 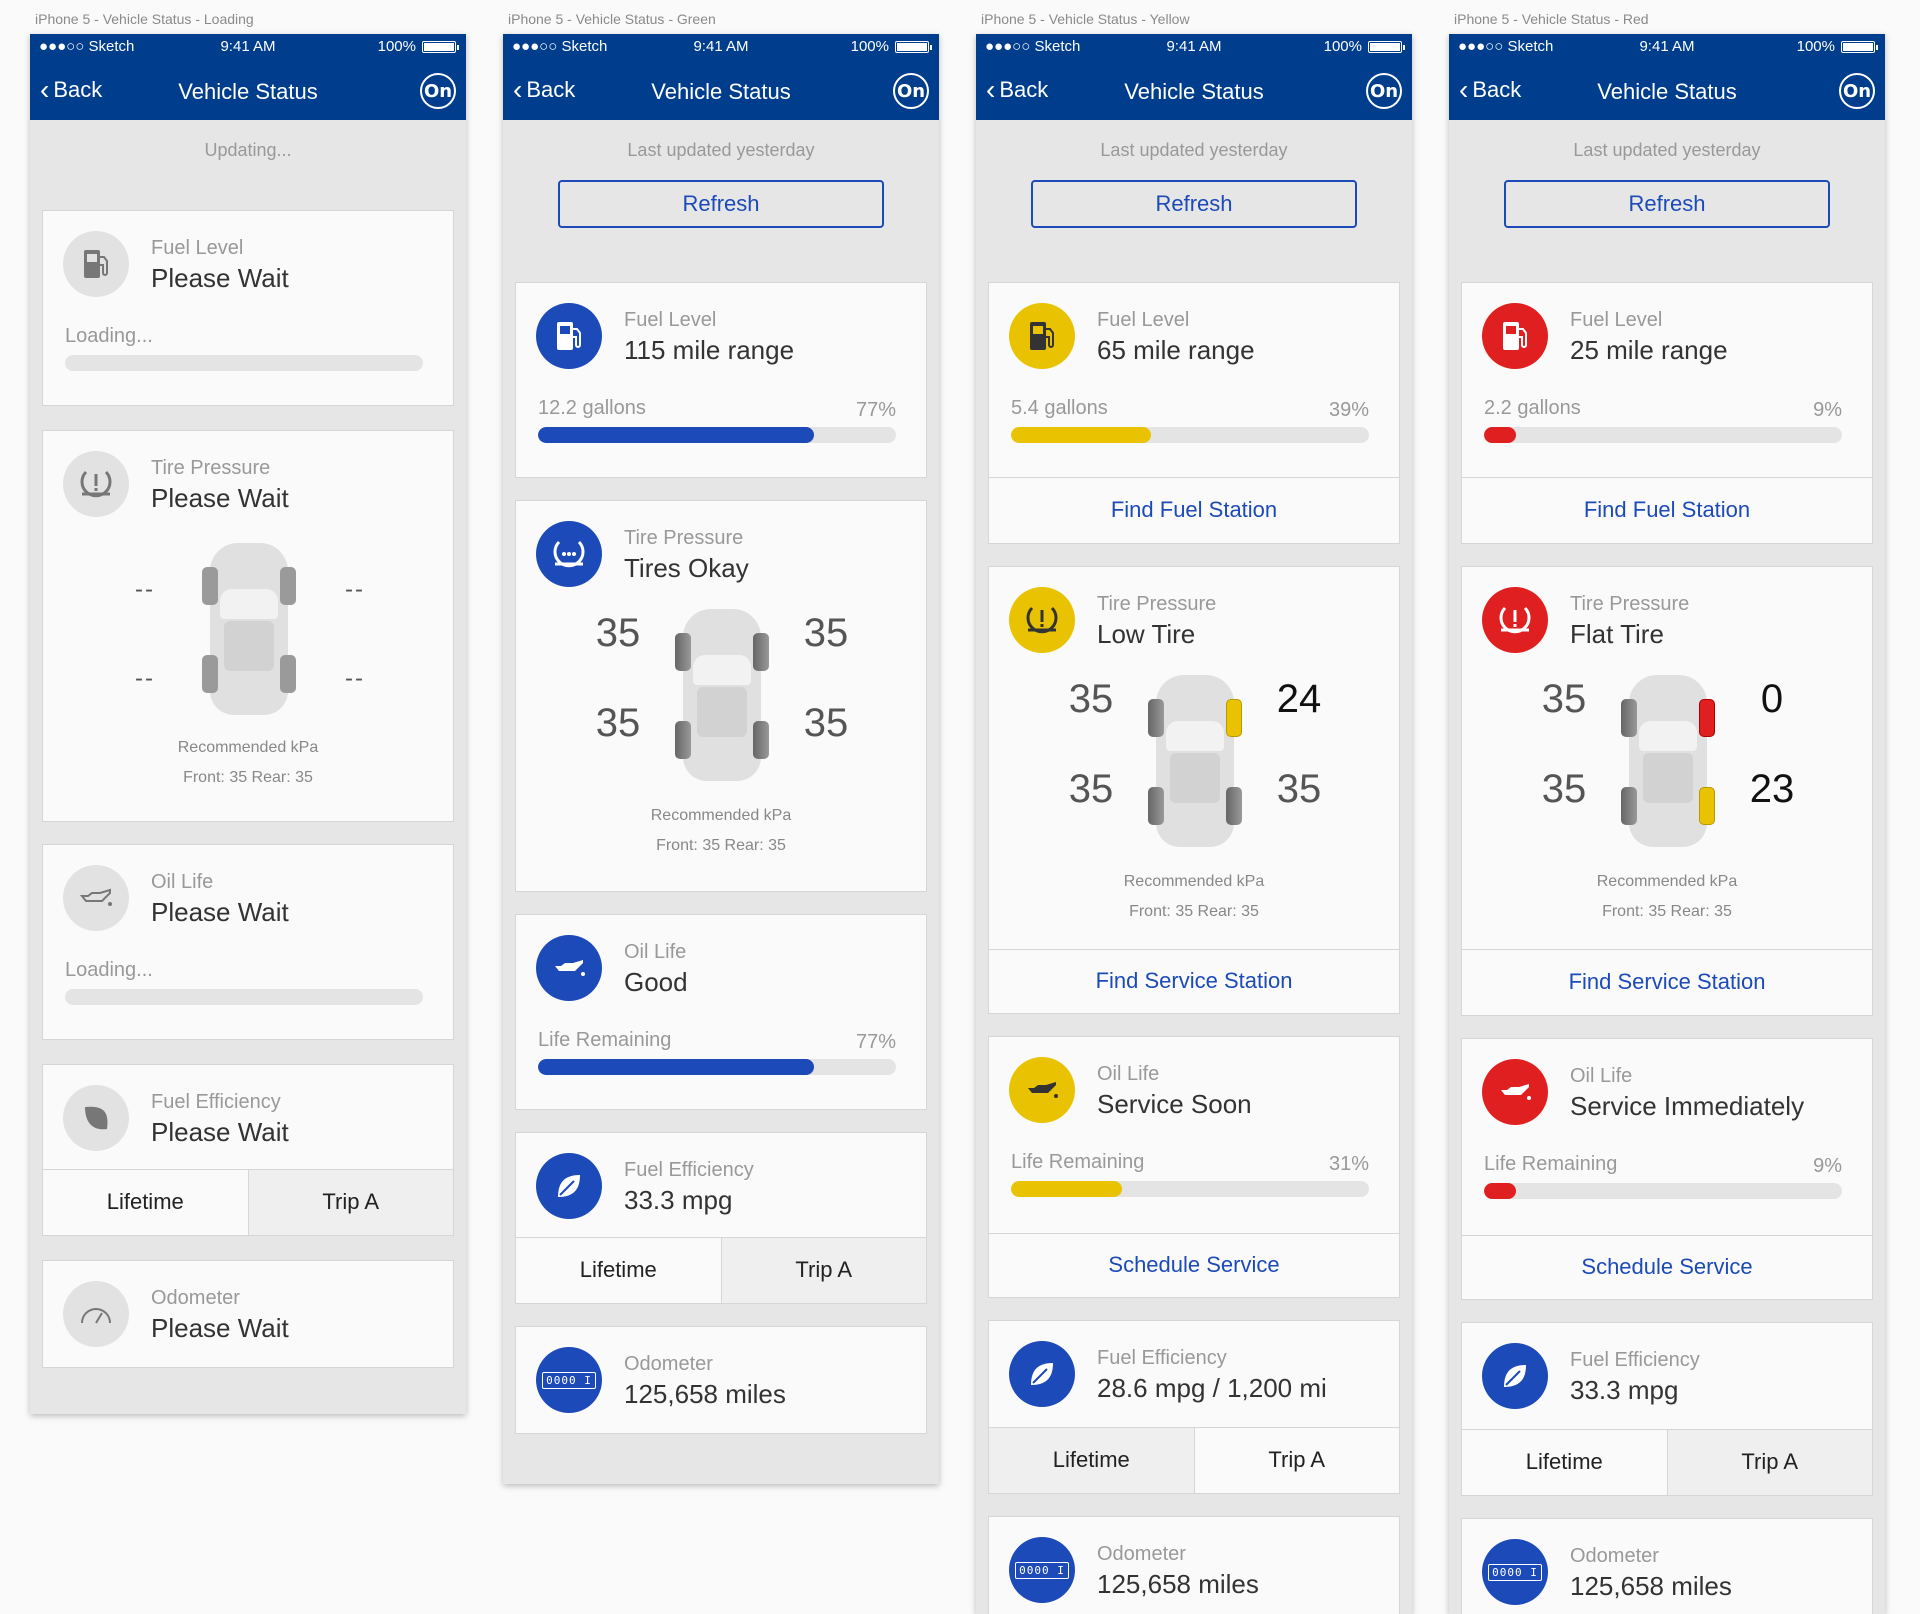 What do you see at coordinates (1687, 1106) in the screenshot?
I see `oil-status: Service Immediately` at bounding box center [1687, 1106].